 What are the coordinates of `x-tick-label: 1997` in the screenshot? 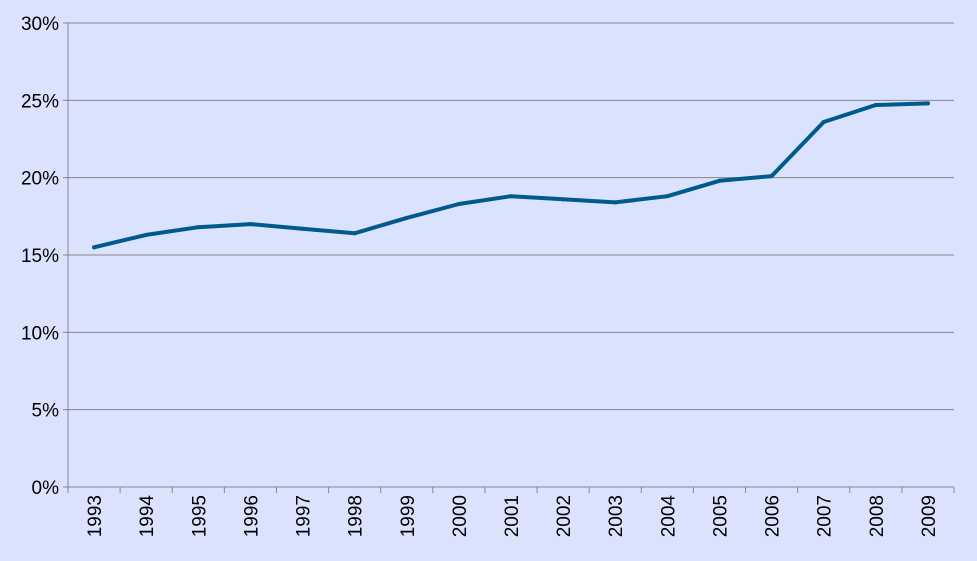 It's located at (304, 516).